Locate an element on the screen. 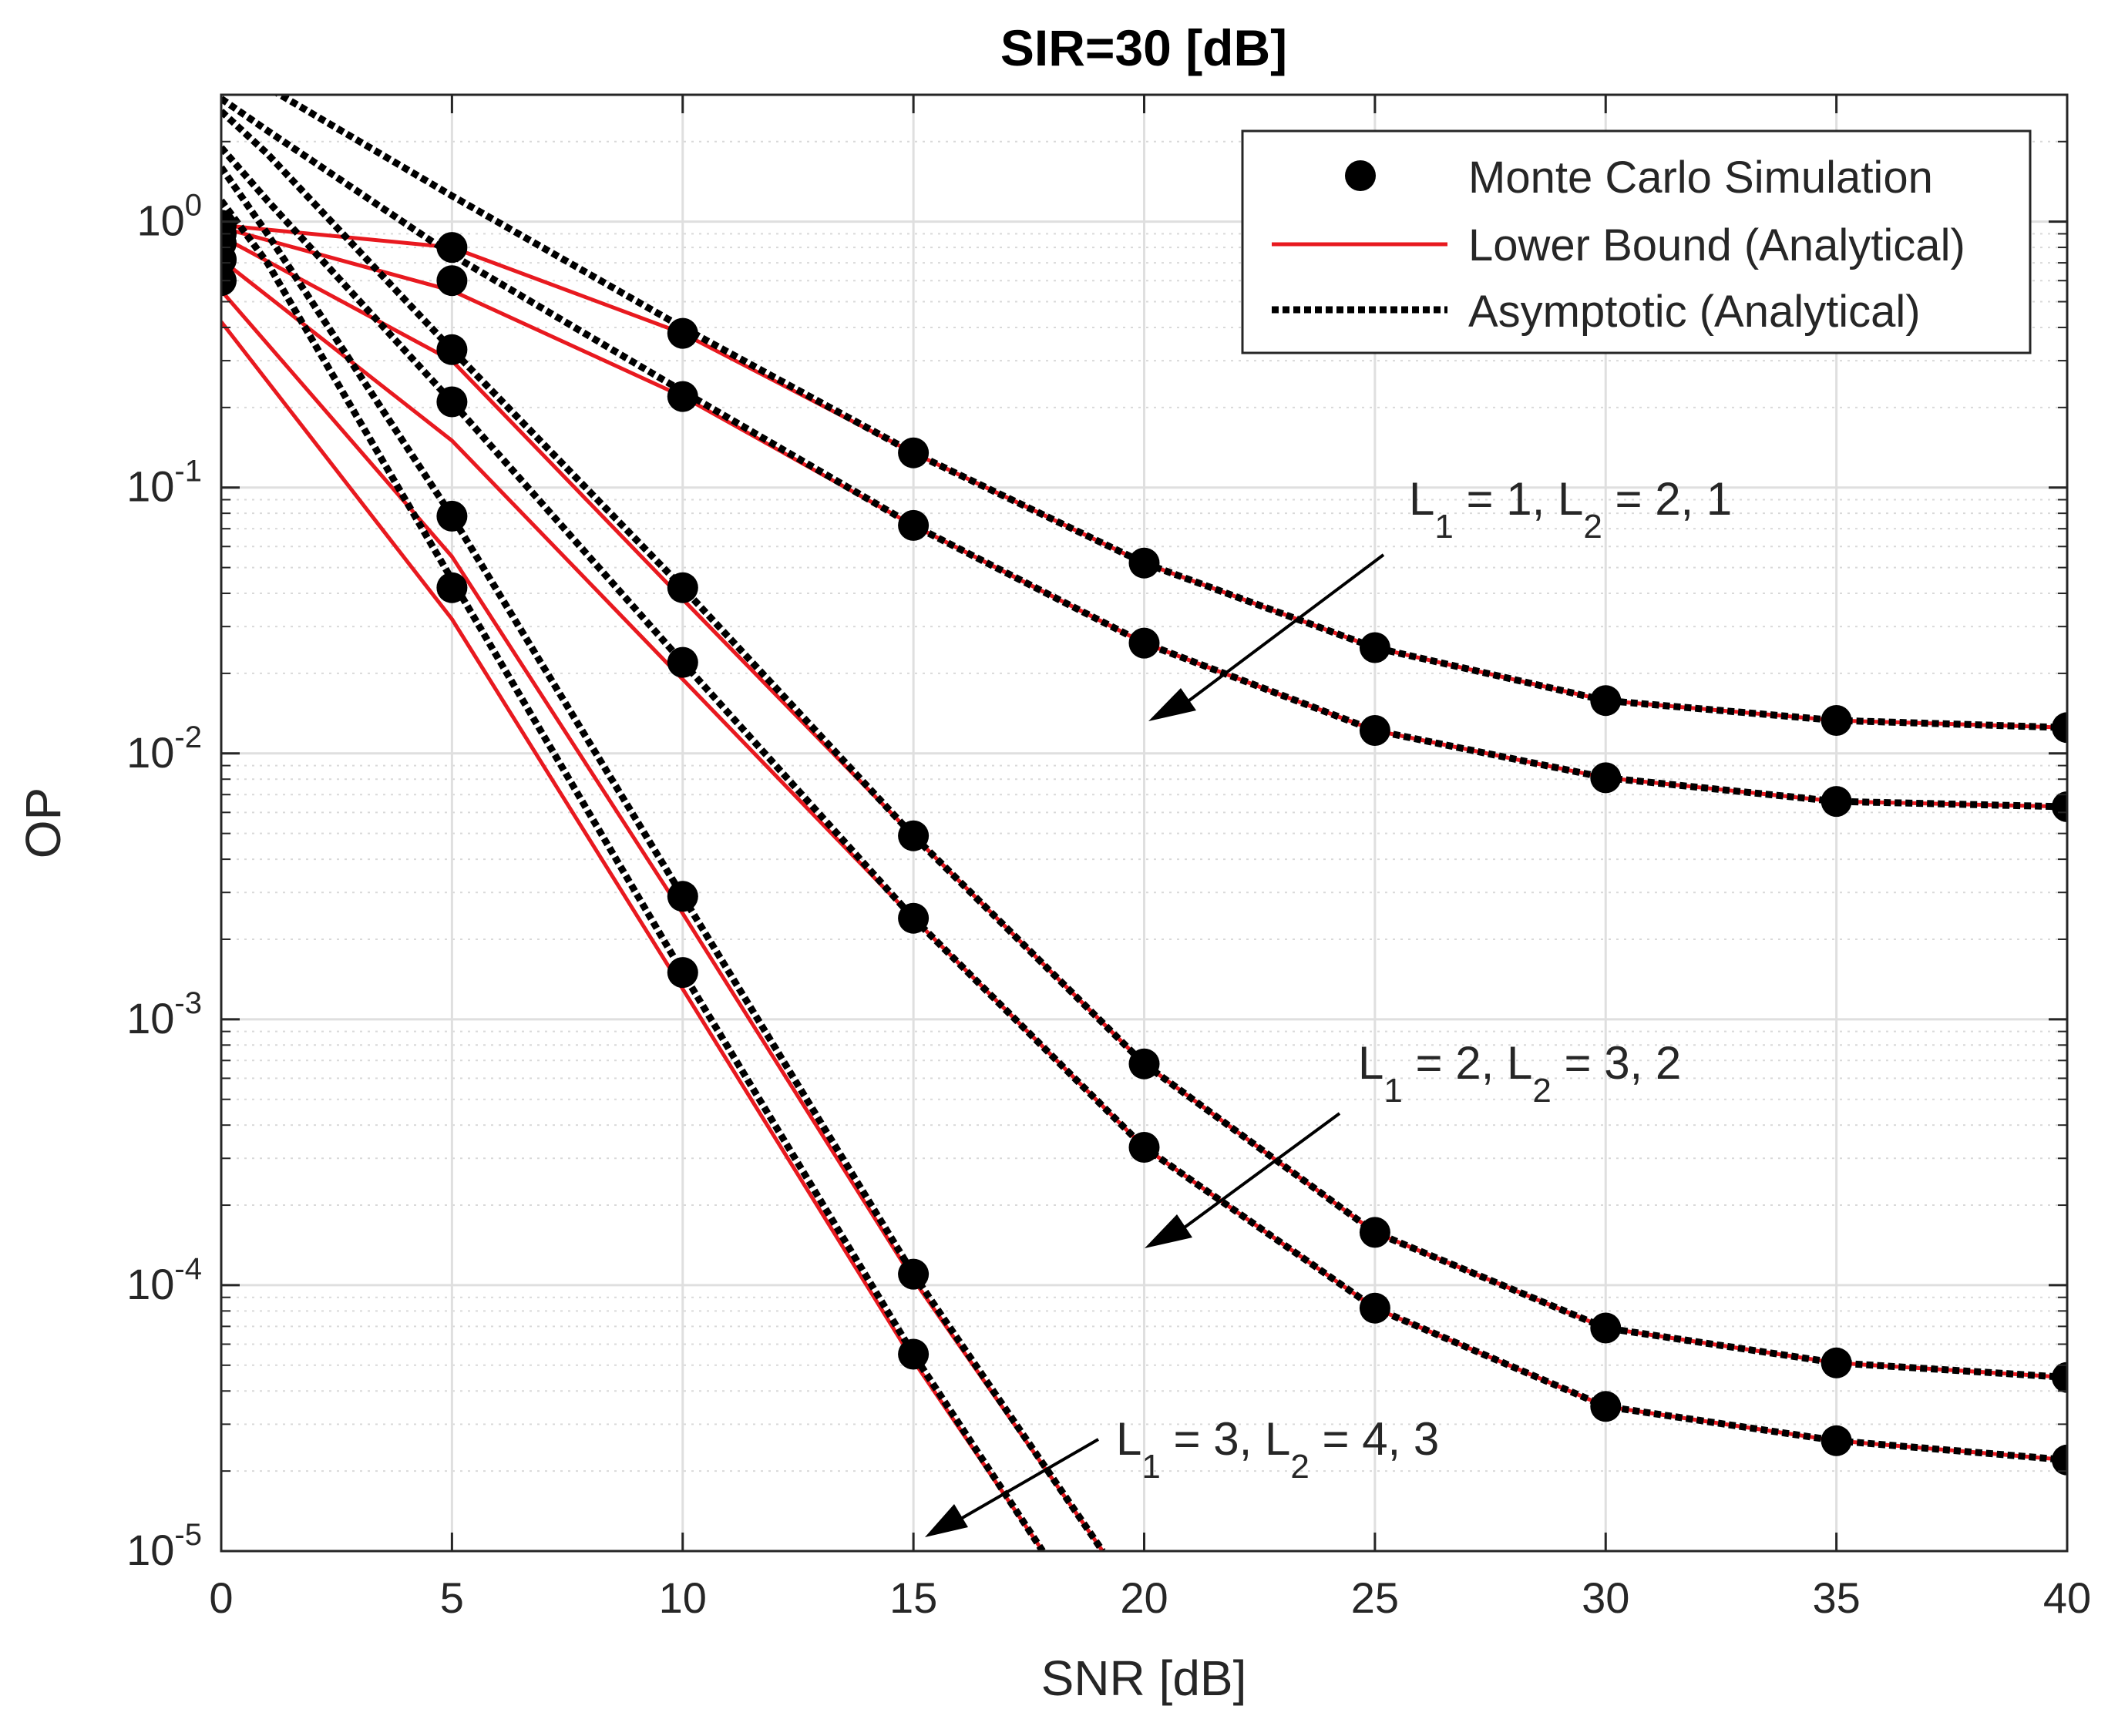 This screenshot has width=2108, height=1736. annotation-2-l1: L is located at coordinates (1370, 1063).